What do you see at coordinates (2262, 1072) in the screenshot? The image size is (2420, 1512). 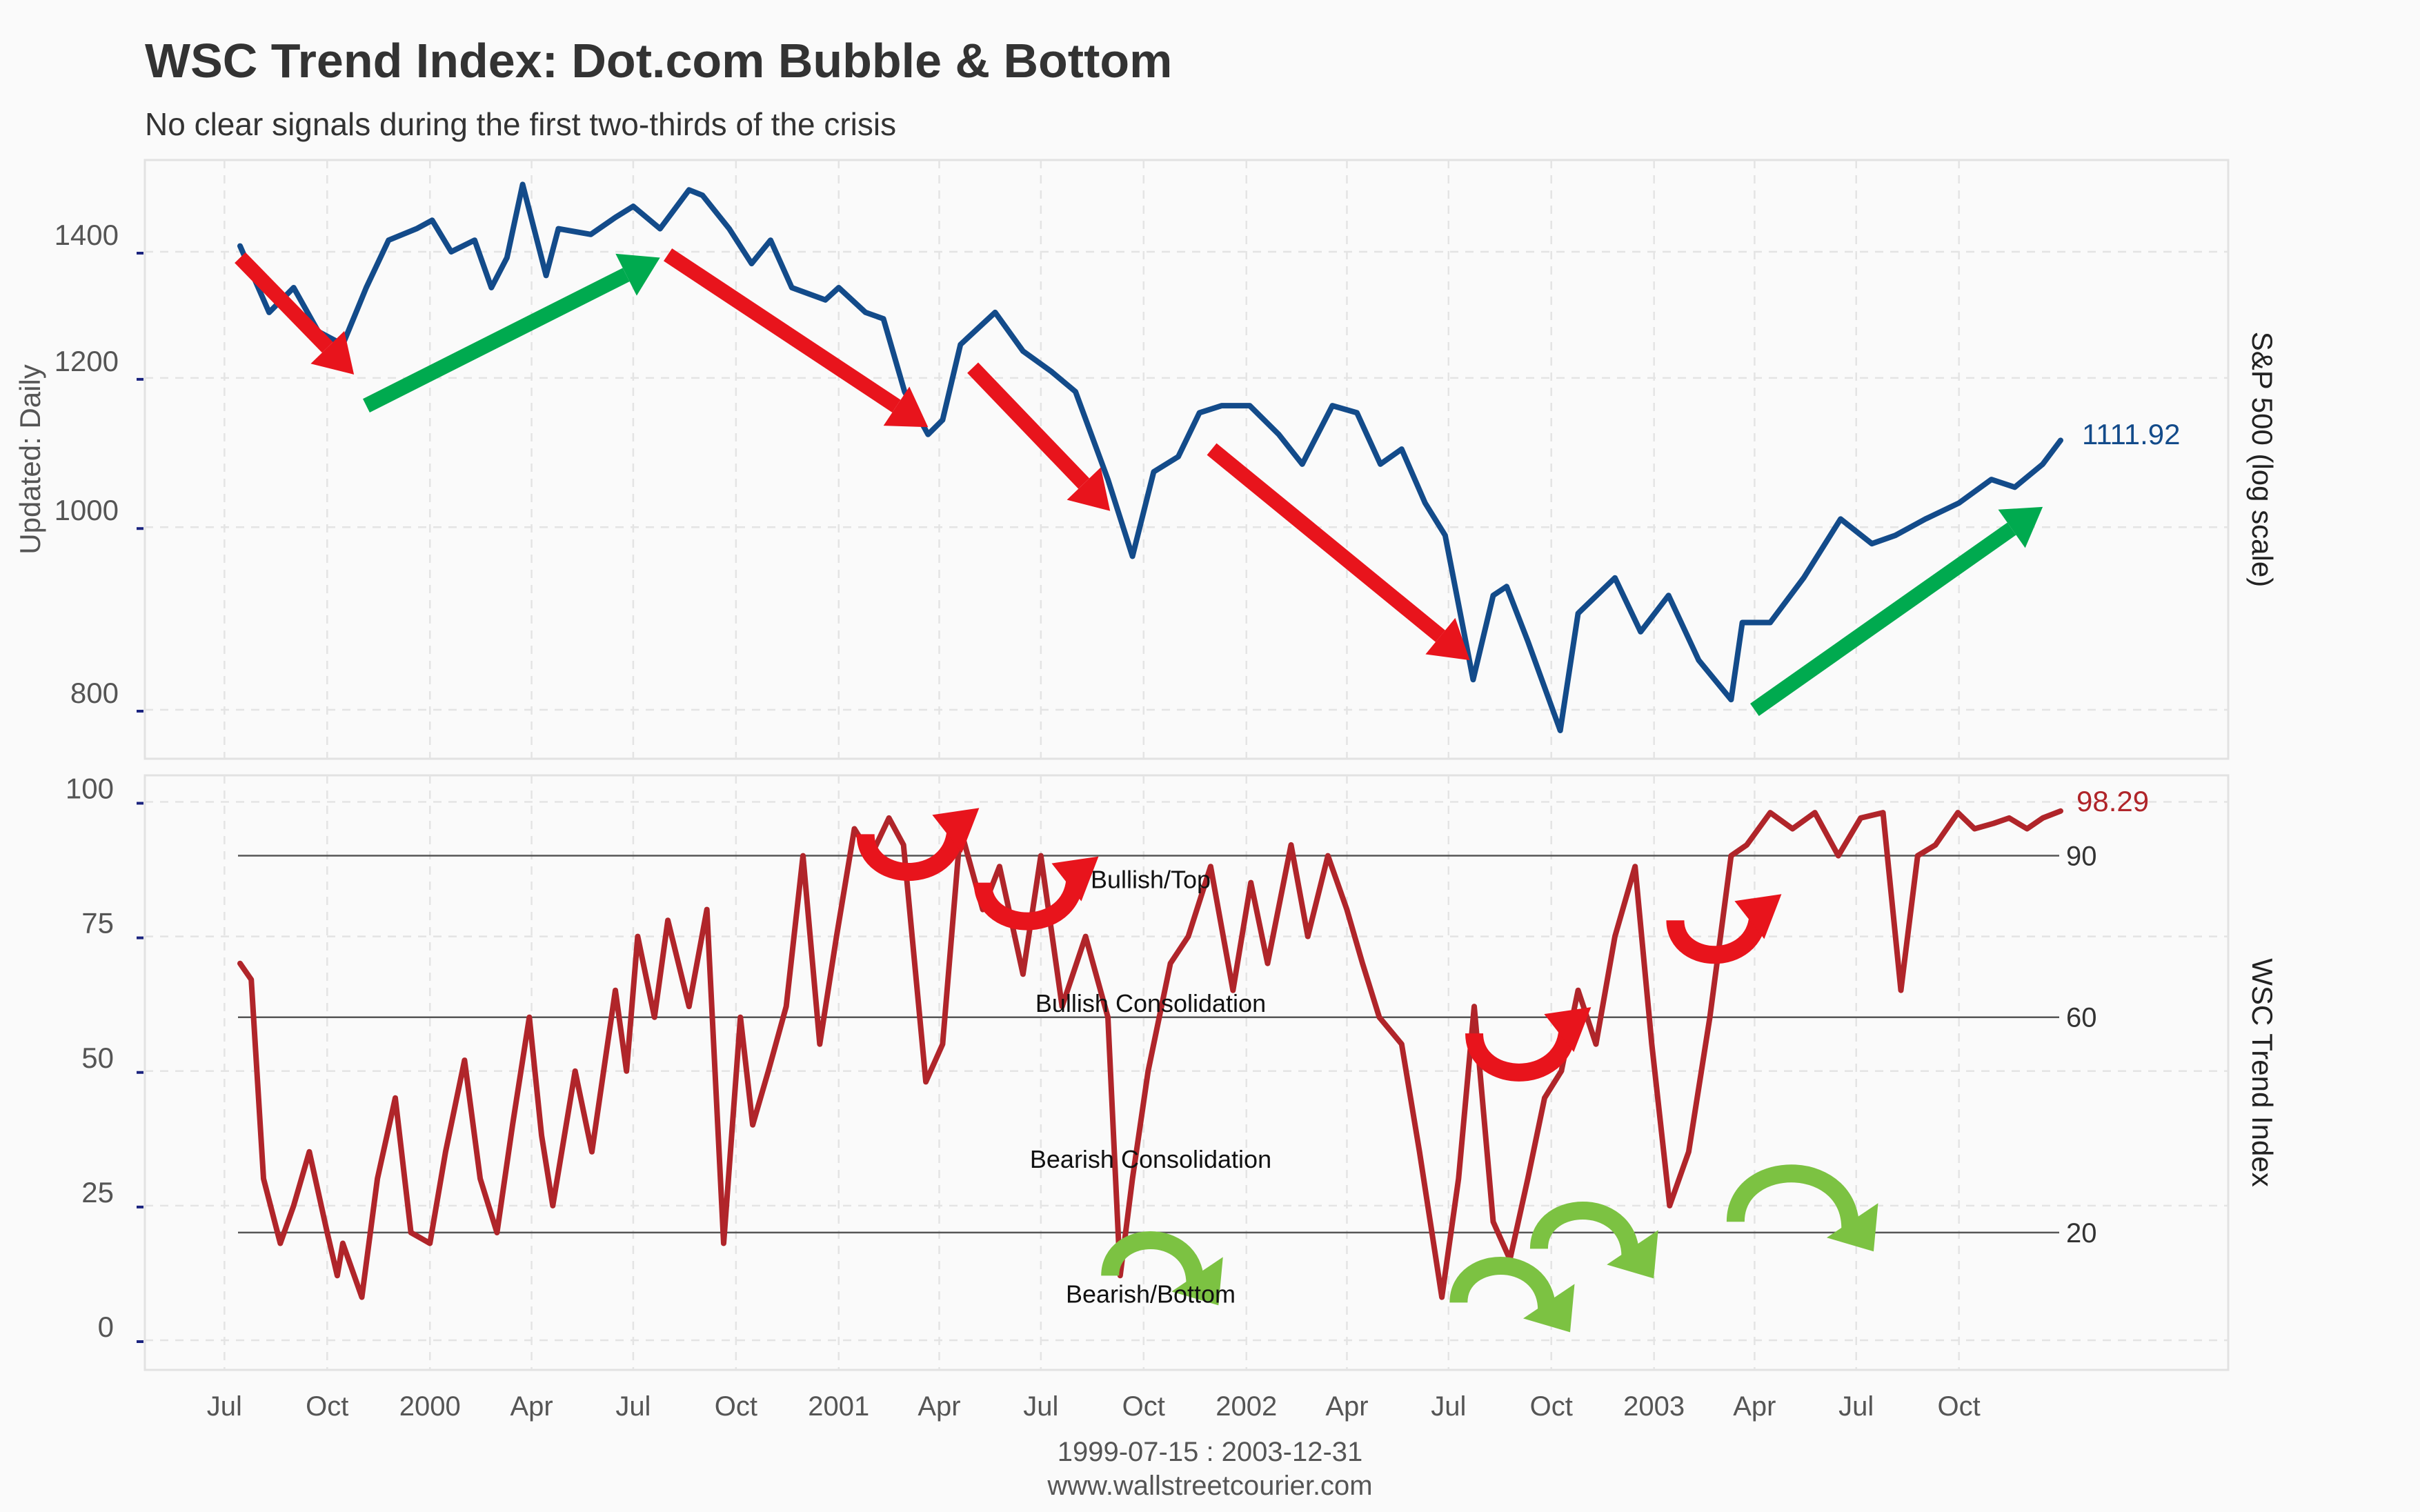 I see `right-axis-title-bottom: WSC Trend Index` at bounding box center [2262, 1072].